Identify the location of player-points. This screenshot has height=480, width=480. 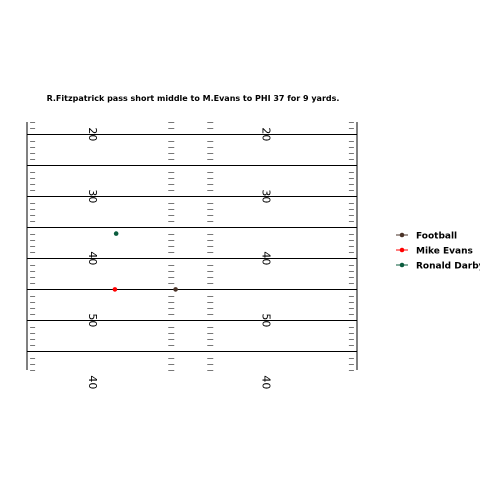
(145, 261).